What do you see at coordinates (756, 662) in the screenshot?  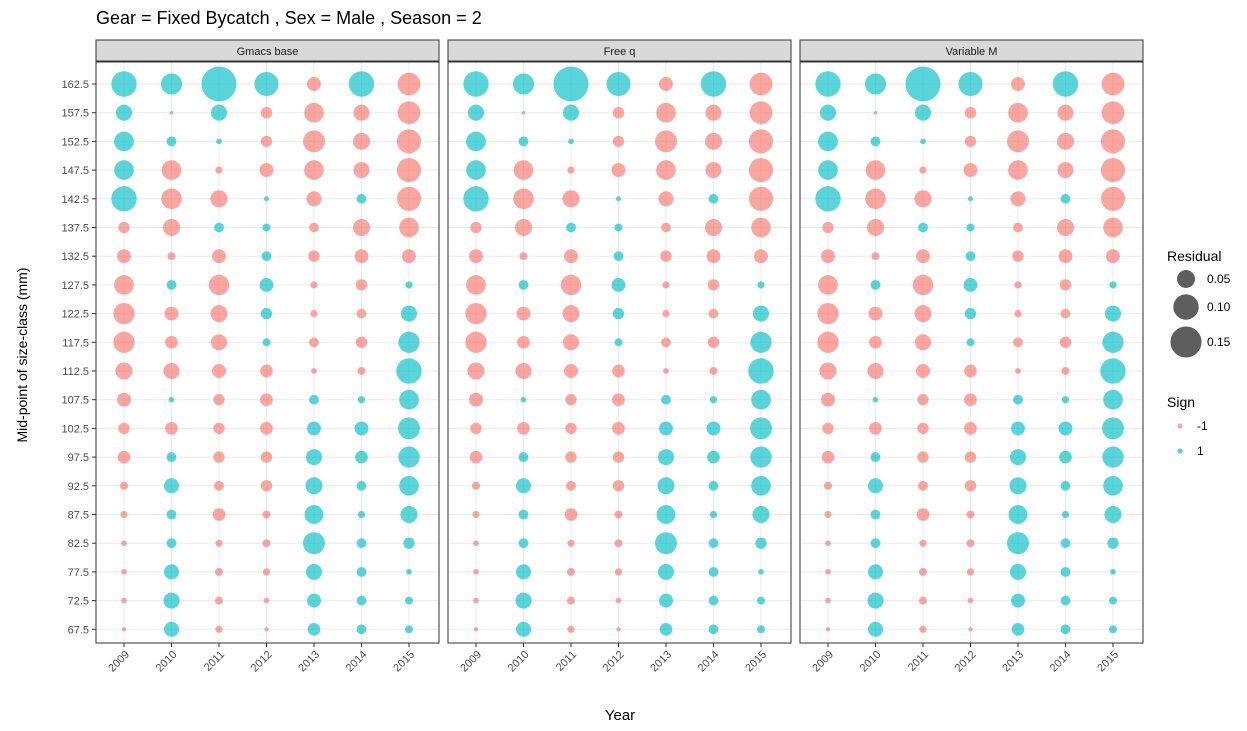 I see `x-tick-label: 2015` at bounding box center [756, 662].